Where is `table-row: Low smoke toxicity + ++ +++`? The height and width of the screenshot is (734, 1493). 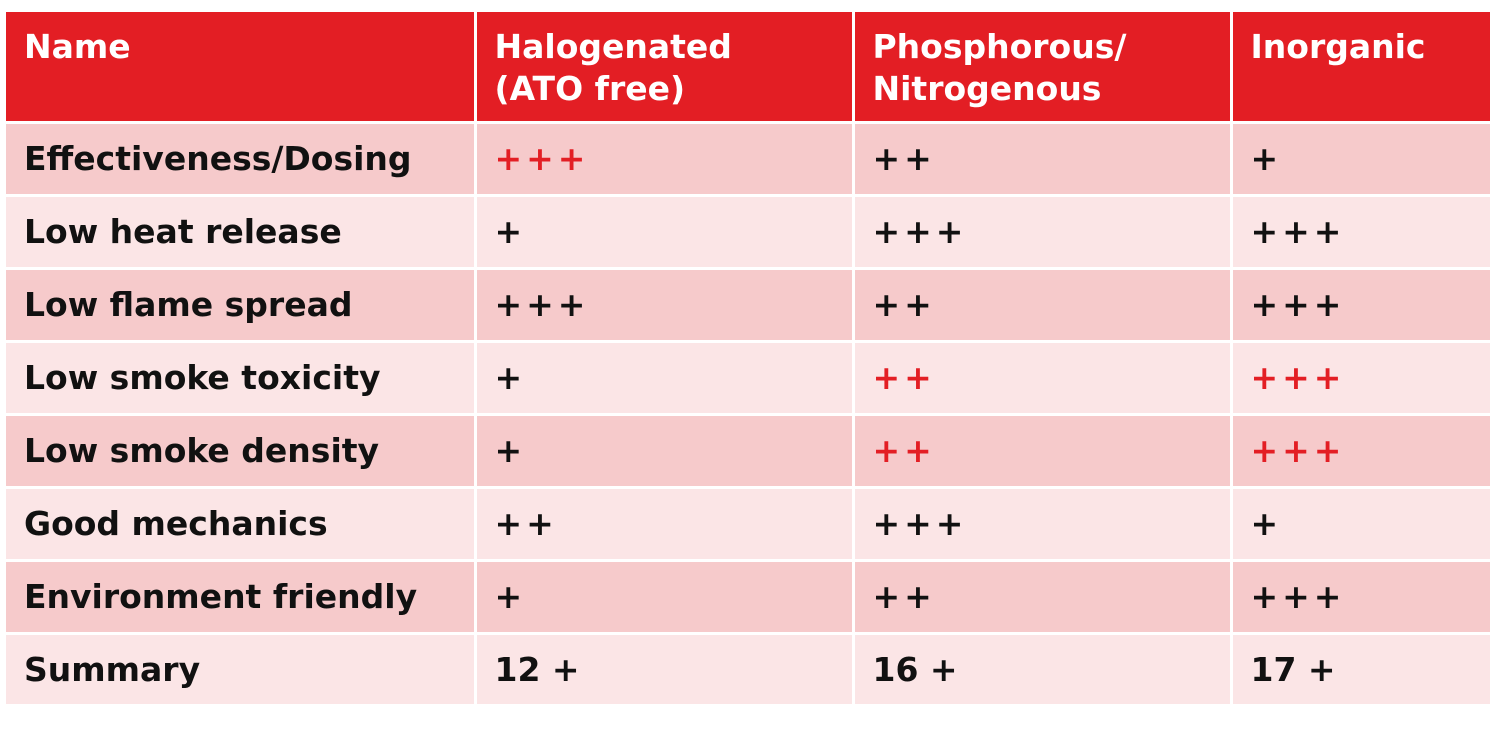
table-row: Low smoke toxicity + ++ +++ is located at coordinates (748, 378).